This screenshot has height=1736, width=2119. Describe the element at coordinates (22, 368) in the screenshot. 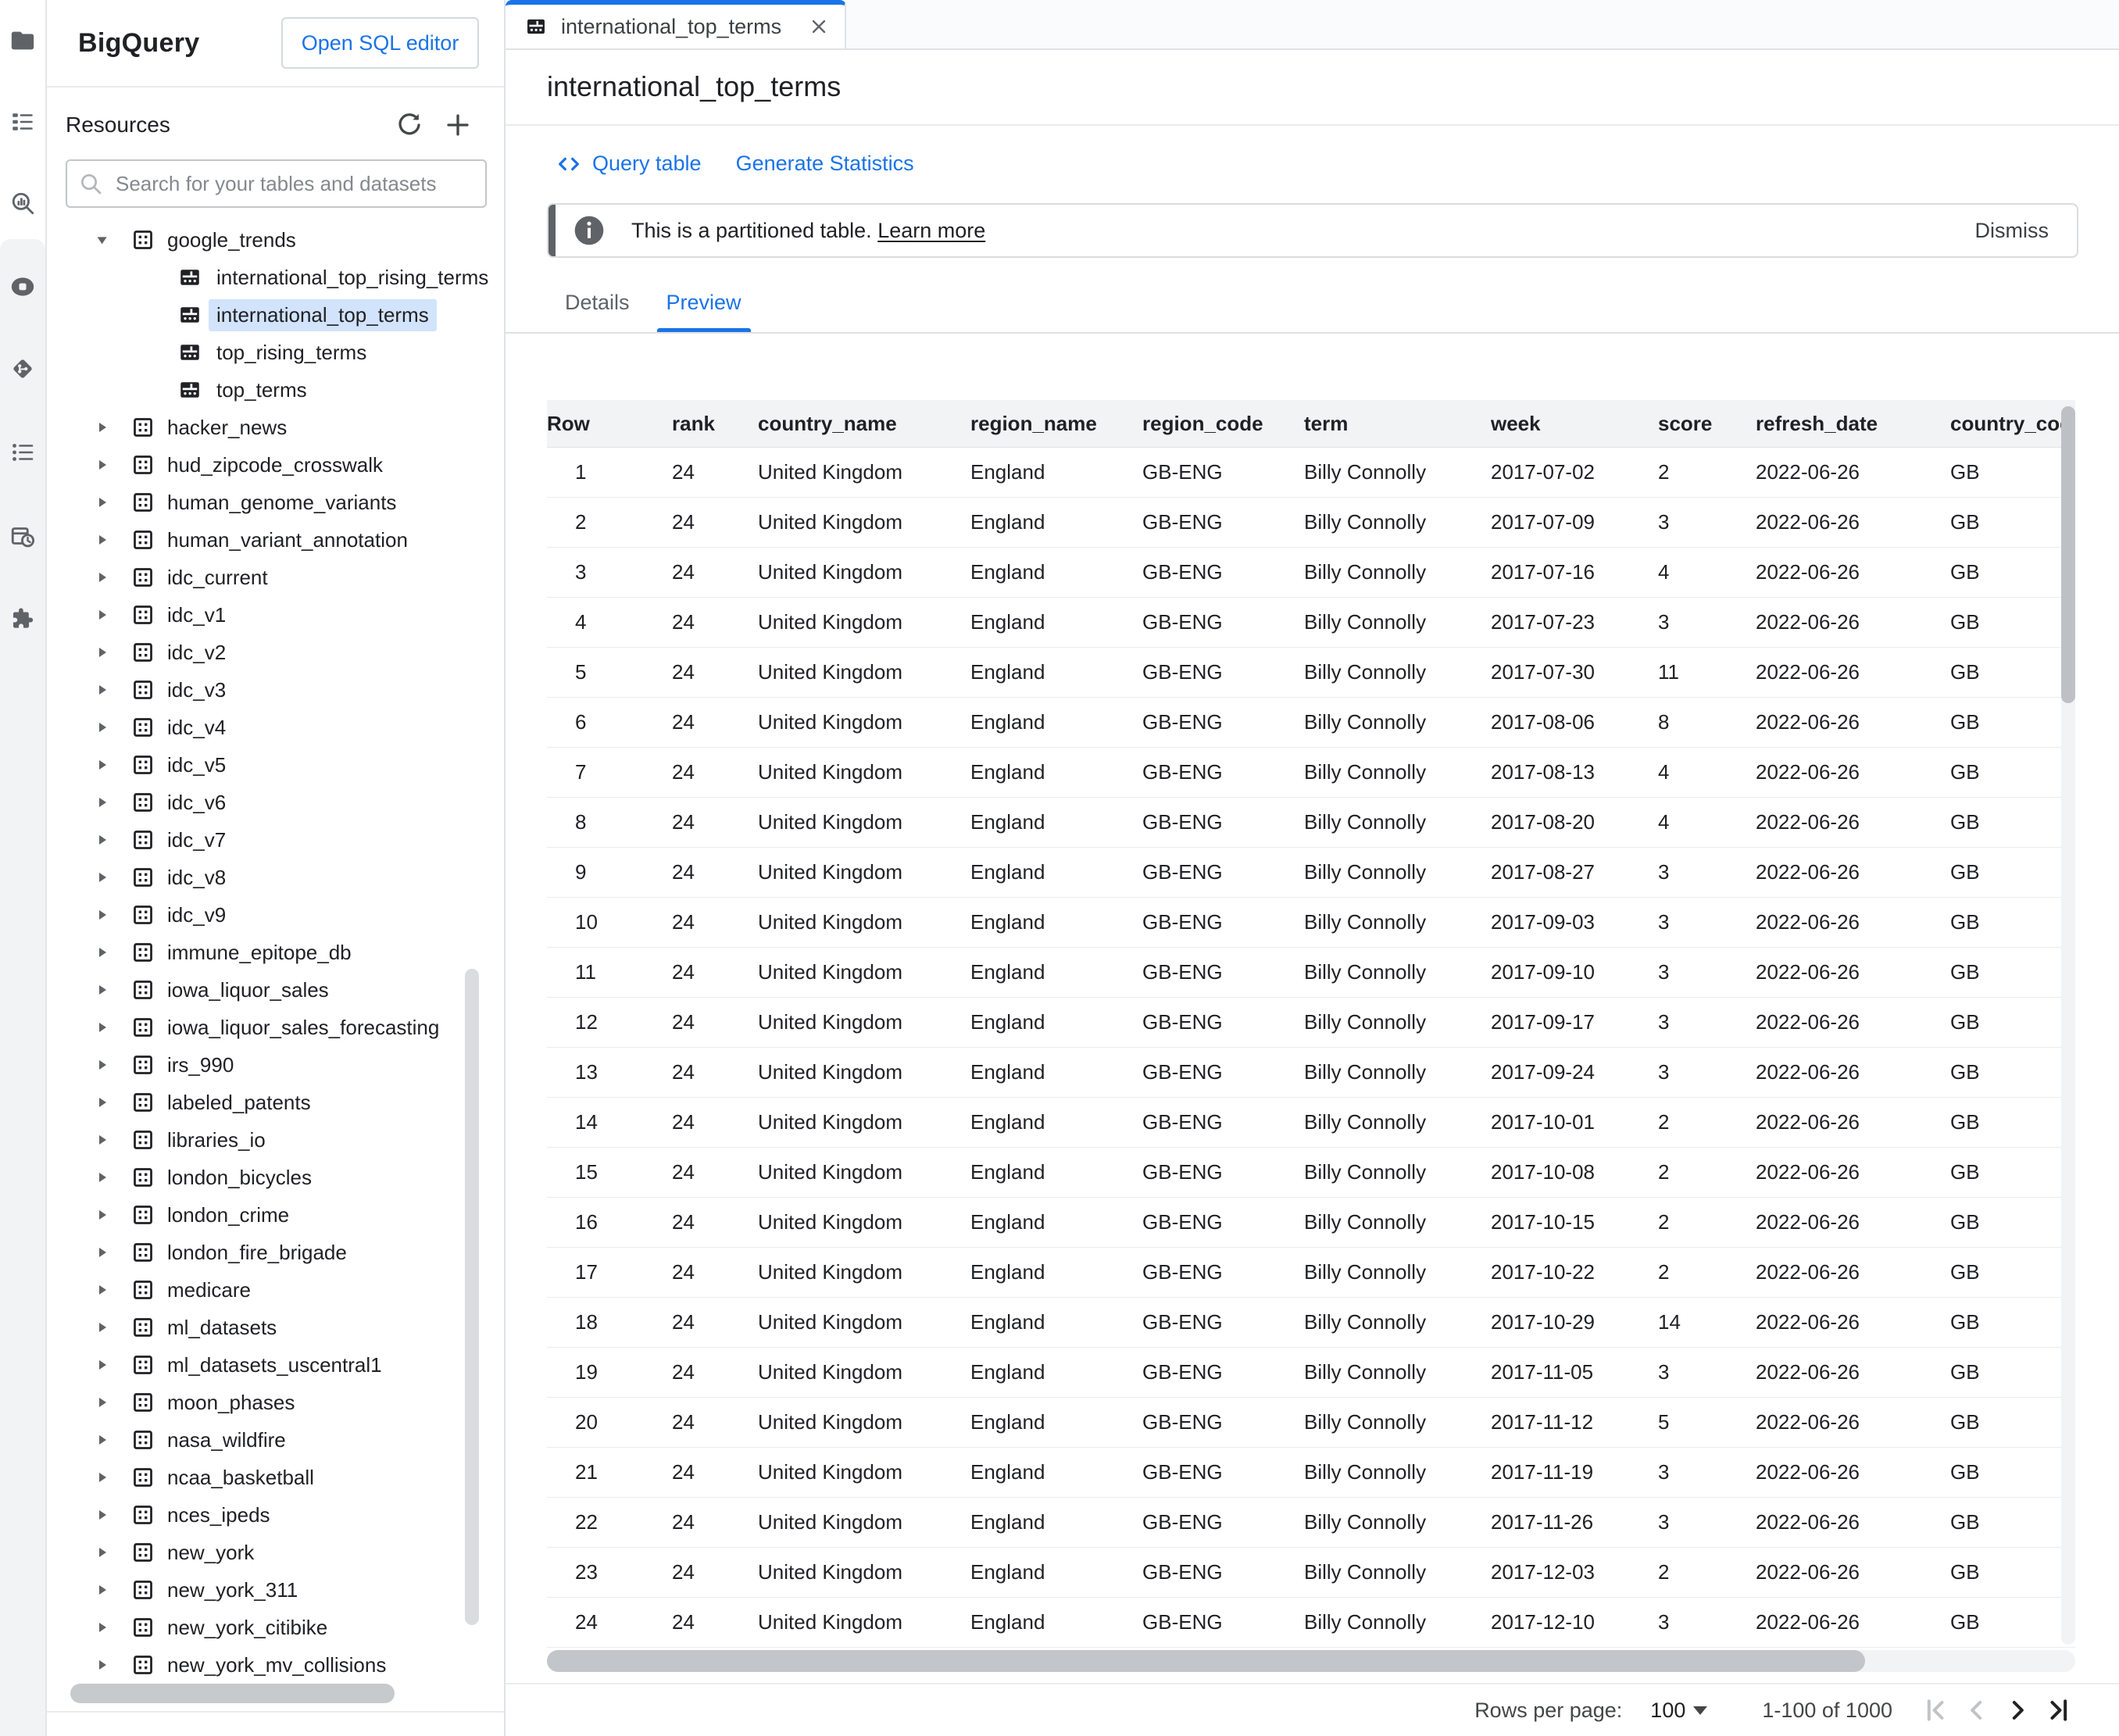

I see `dataform-icon` at that location.